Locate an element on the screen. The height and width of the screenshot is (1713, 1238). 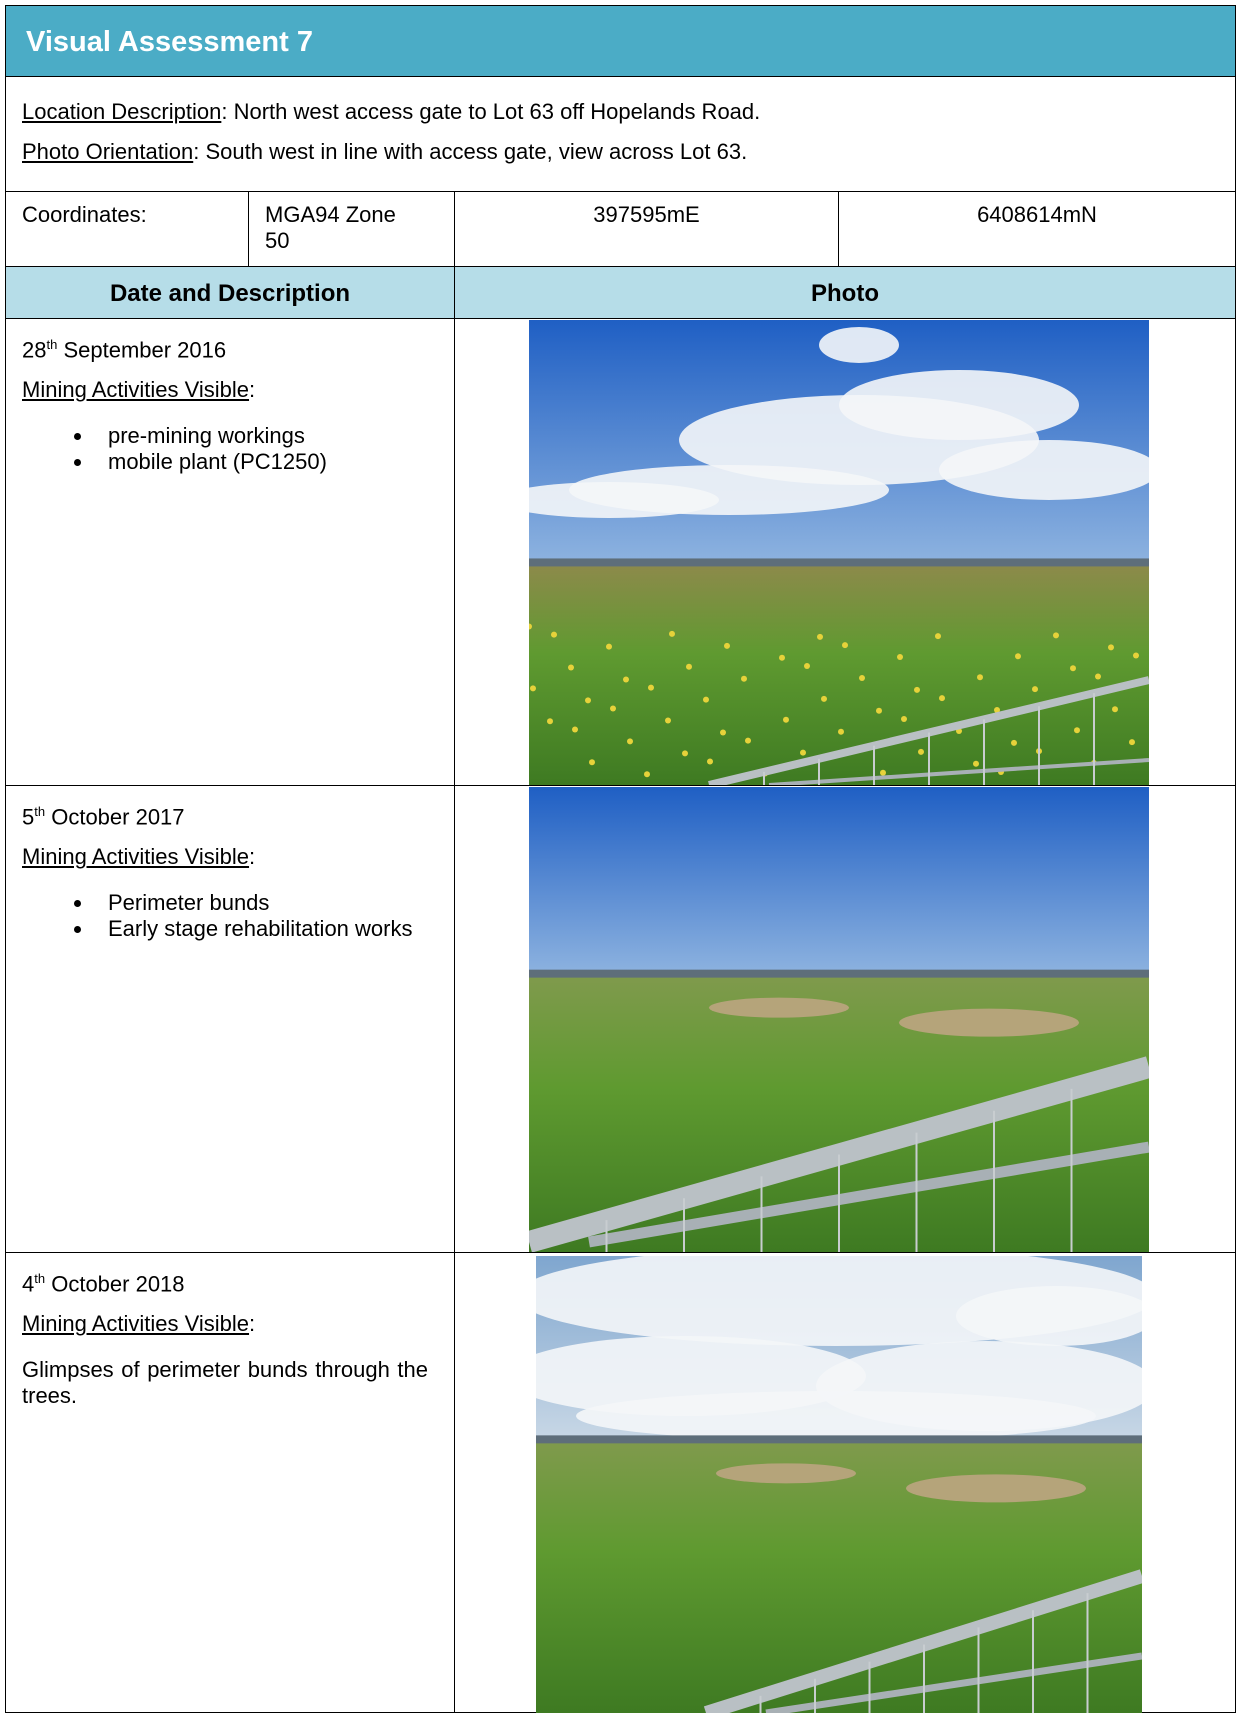
header-bar: Visual Assessment 7 is located at coordinates (620, 41).